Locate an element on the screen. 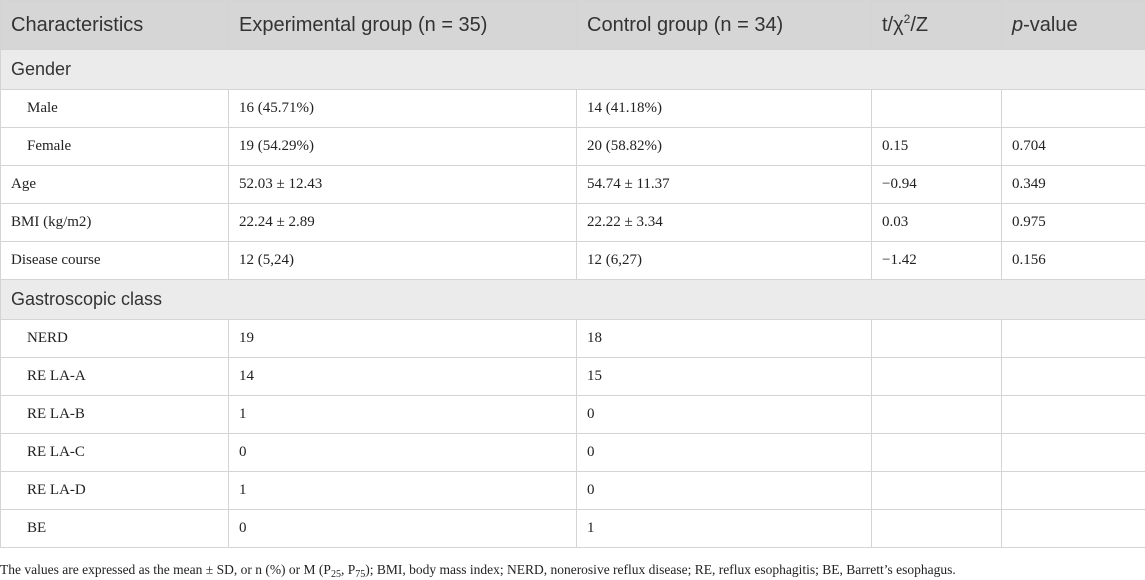 The width and height of the screenshot is (1145, 580). statistic-cell: 0.15 is located at coordinates (937, 147).